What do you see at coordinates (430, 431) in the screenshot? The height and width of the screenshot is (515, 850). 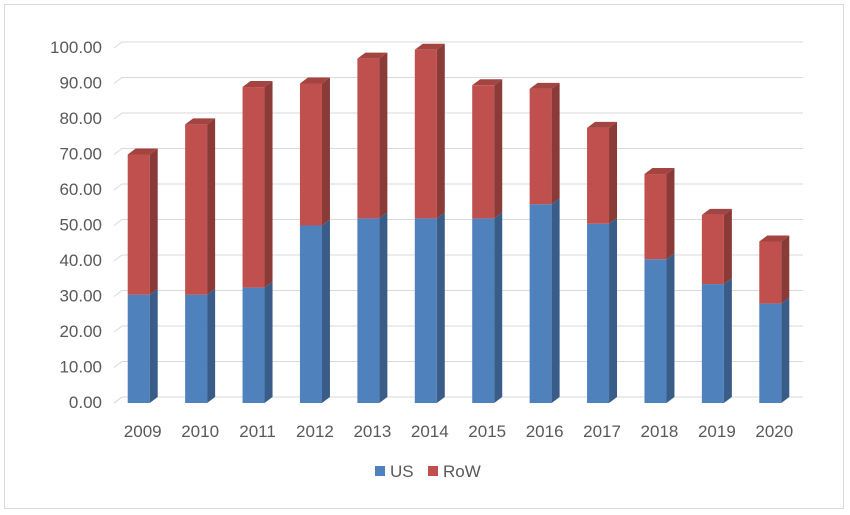 I see `x-tick-label: 2014` at bounding box center [430, 431].